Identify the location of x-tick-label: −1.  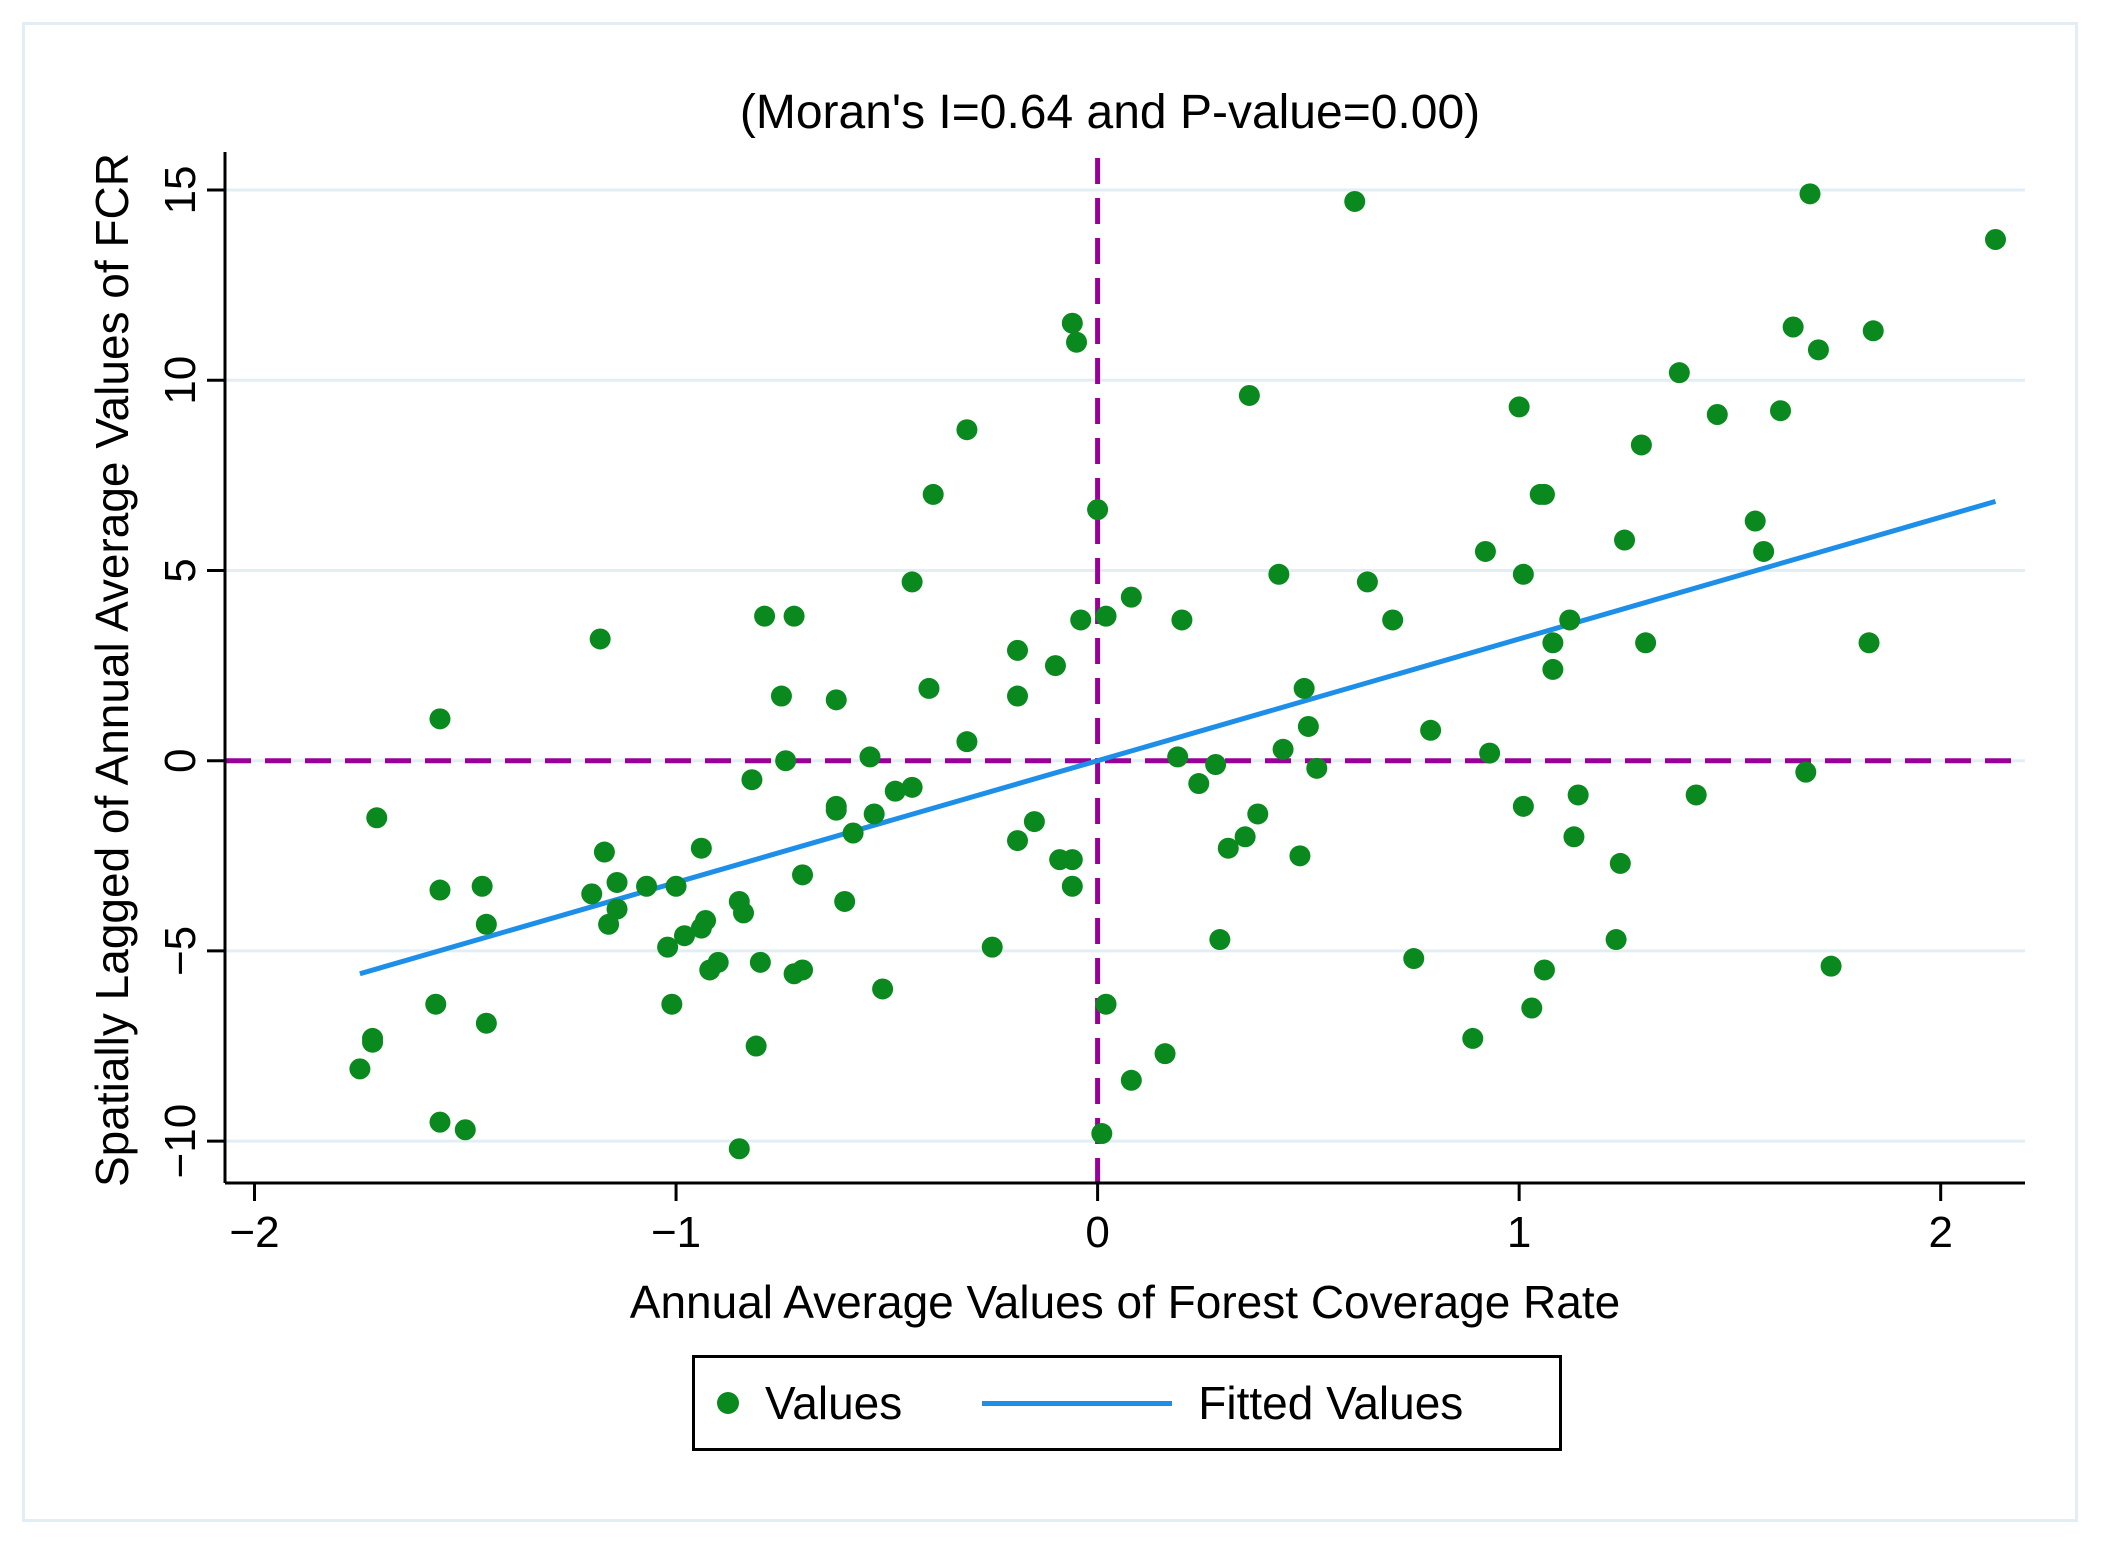
(676, 1232).